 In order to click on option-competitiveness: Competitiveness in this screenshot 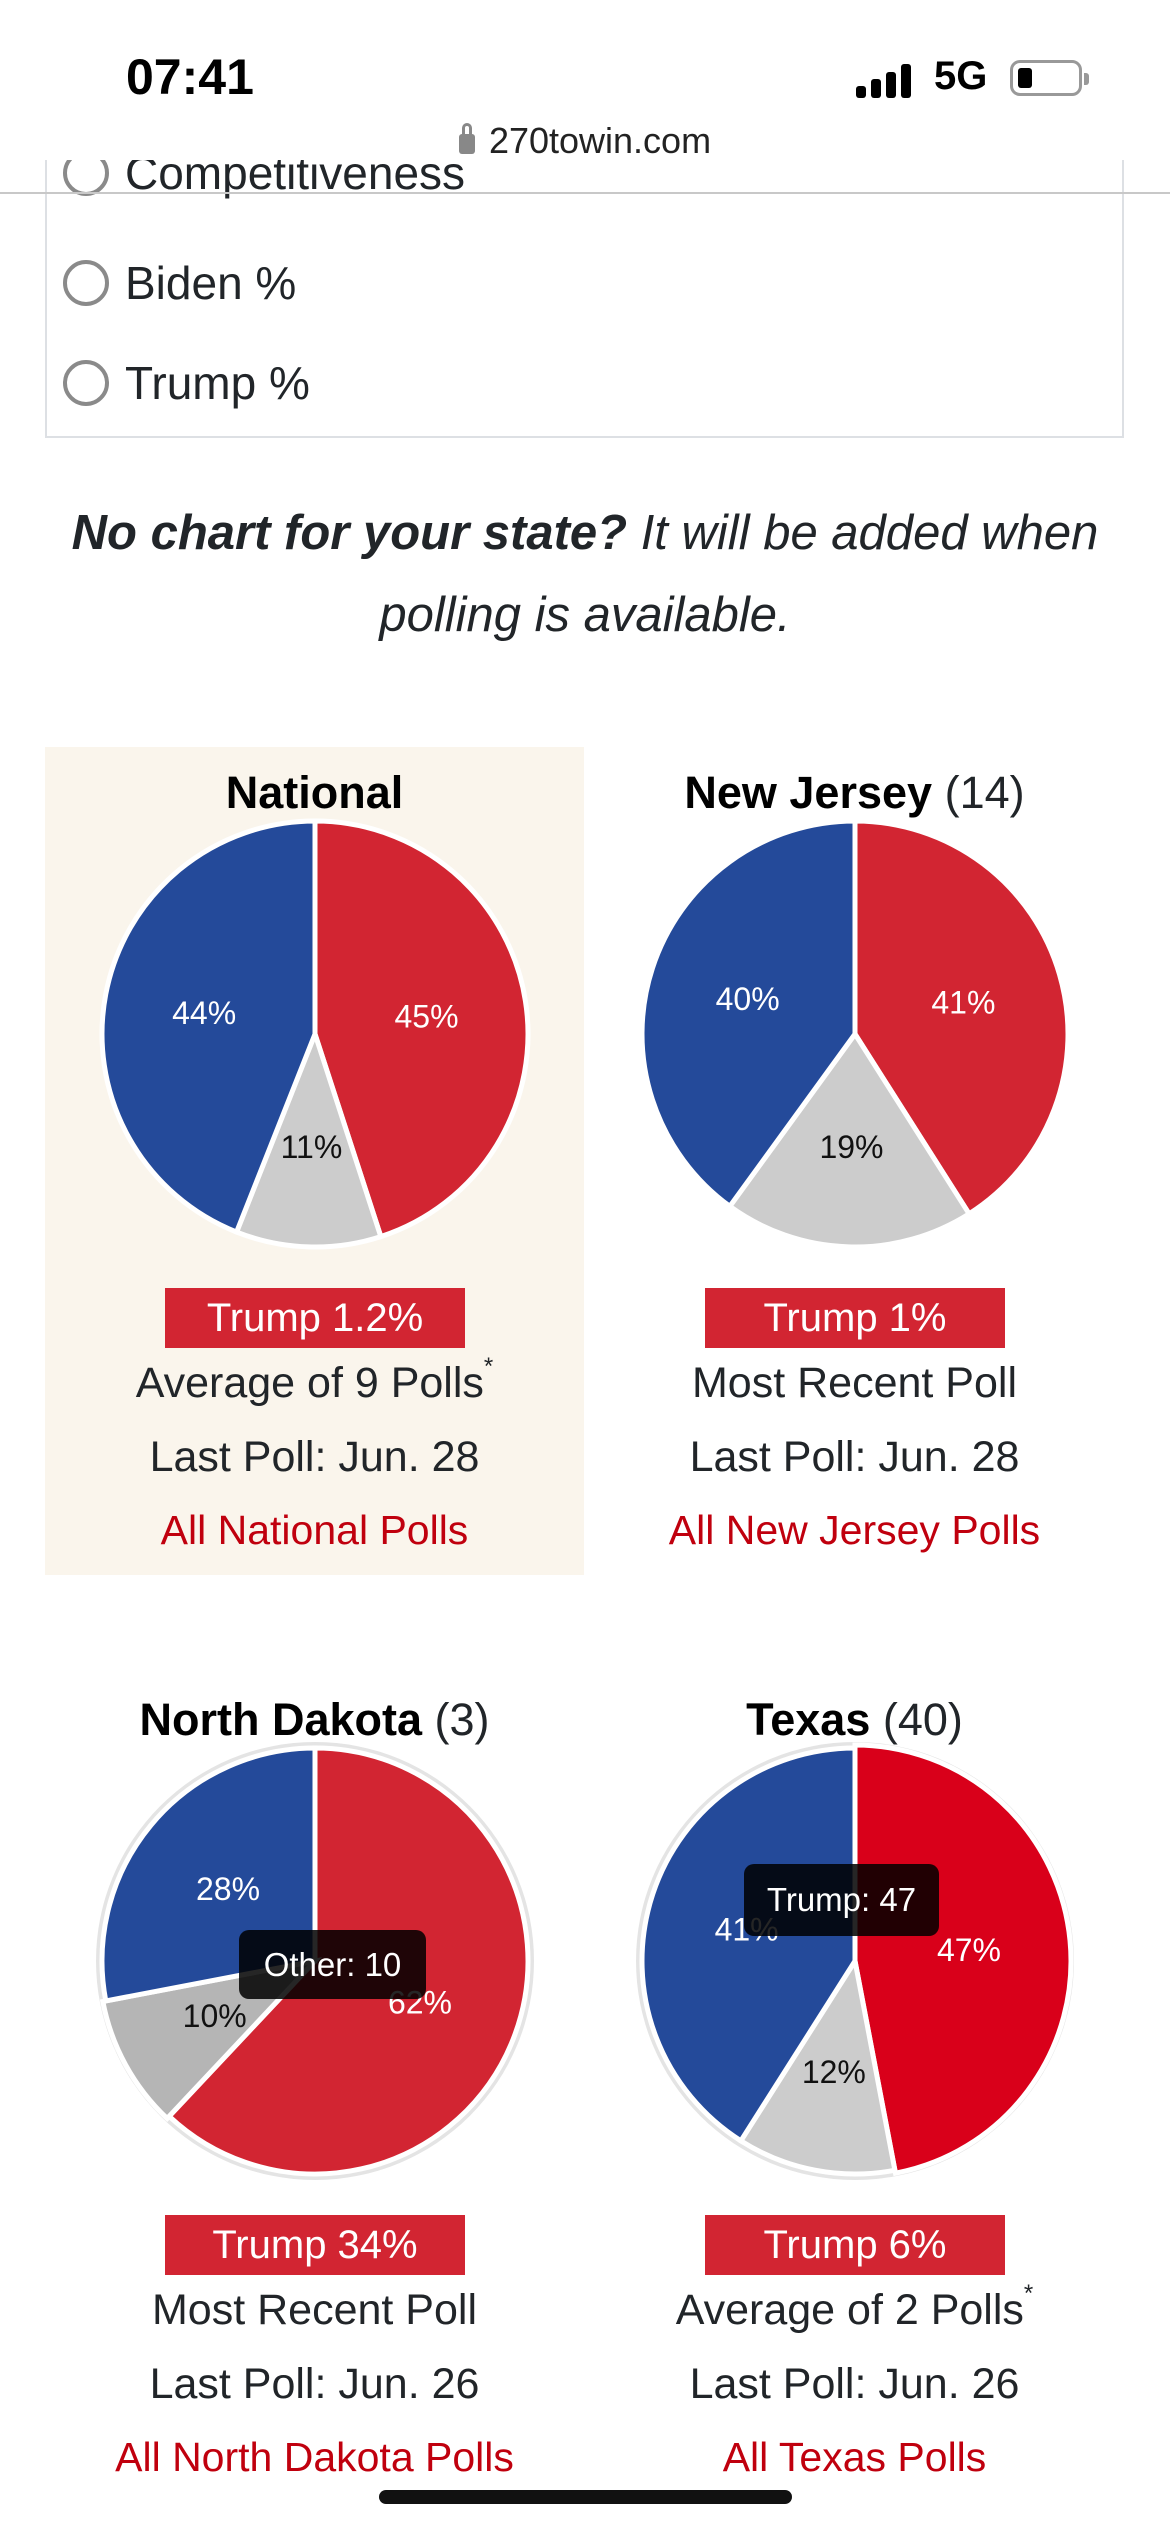, I will do `click(264, 180)`.